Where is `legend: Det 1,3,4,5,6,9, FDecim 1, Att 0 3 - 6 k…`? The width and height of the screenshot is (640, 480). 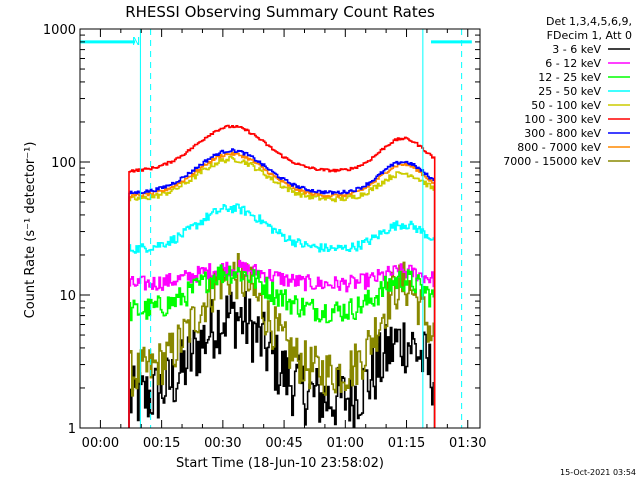 legend: Det 1,3,4,5,6,9, FDecim 1, Att 0 3 - 6 k… is located at coordinates (567, 91).